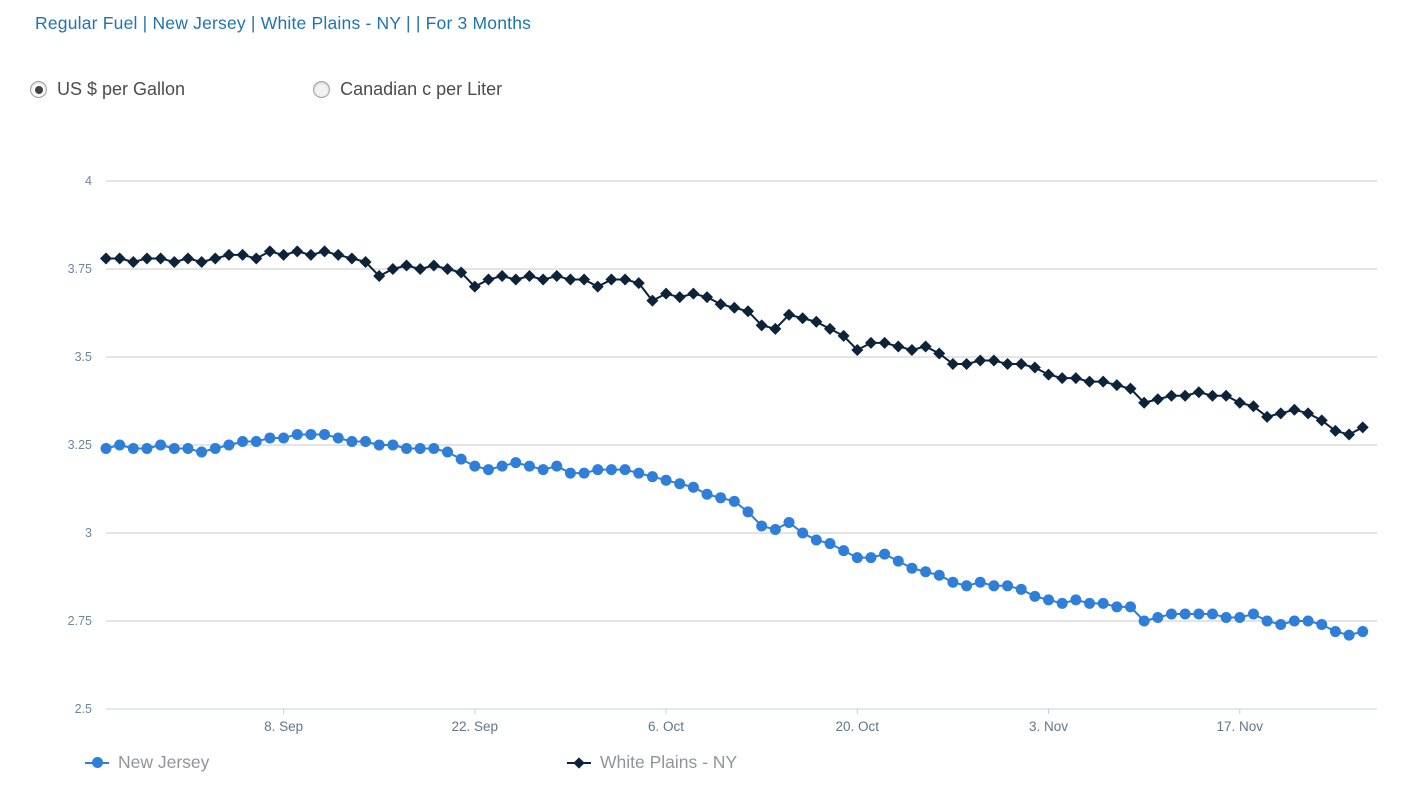 The width and height of the screenshot is (1422, 803). Describe the element at coordinates (652, 762) in the screenshot. I see `legend-item-white-plains-ny: White Plains - NY` at that location.